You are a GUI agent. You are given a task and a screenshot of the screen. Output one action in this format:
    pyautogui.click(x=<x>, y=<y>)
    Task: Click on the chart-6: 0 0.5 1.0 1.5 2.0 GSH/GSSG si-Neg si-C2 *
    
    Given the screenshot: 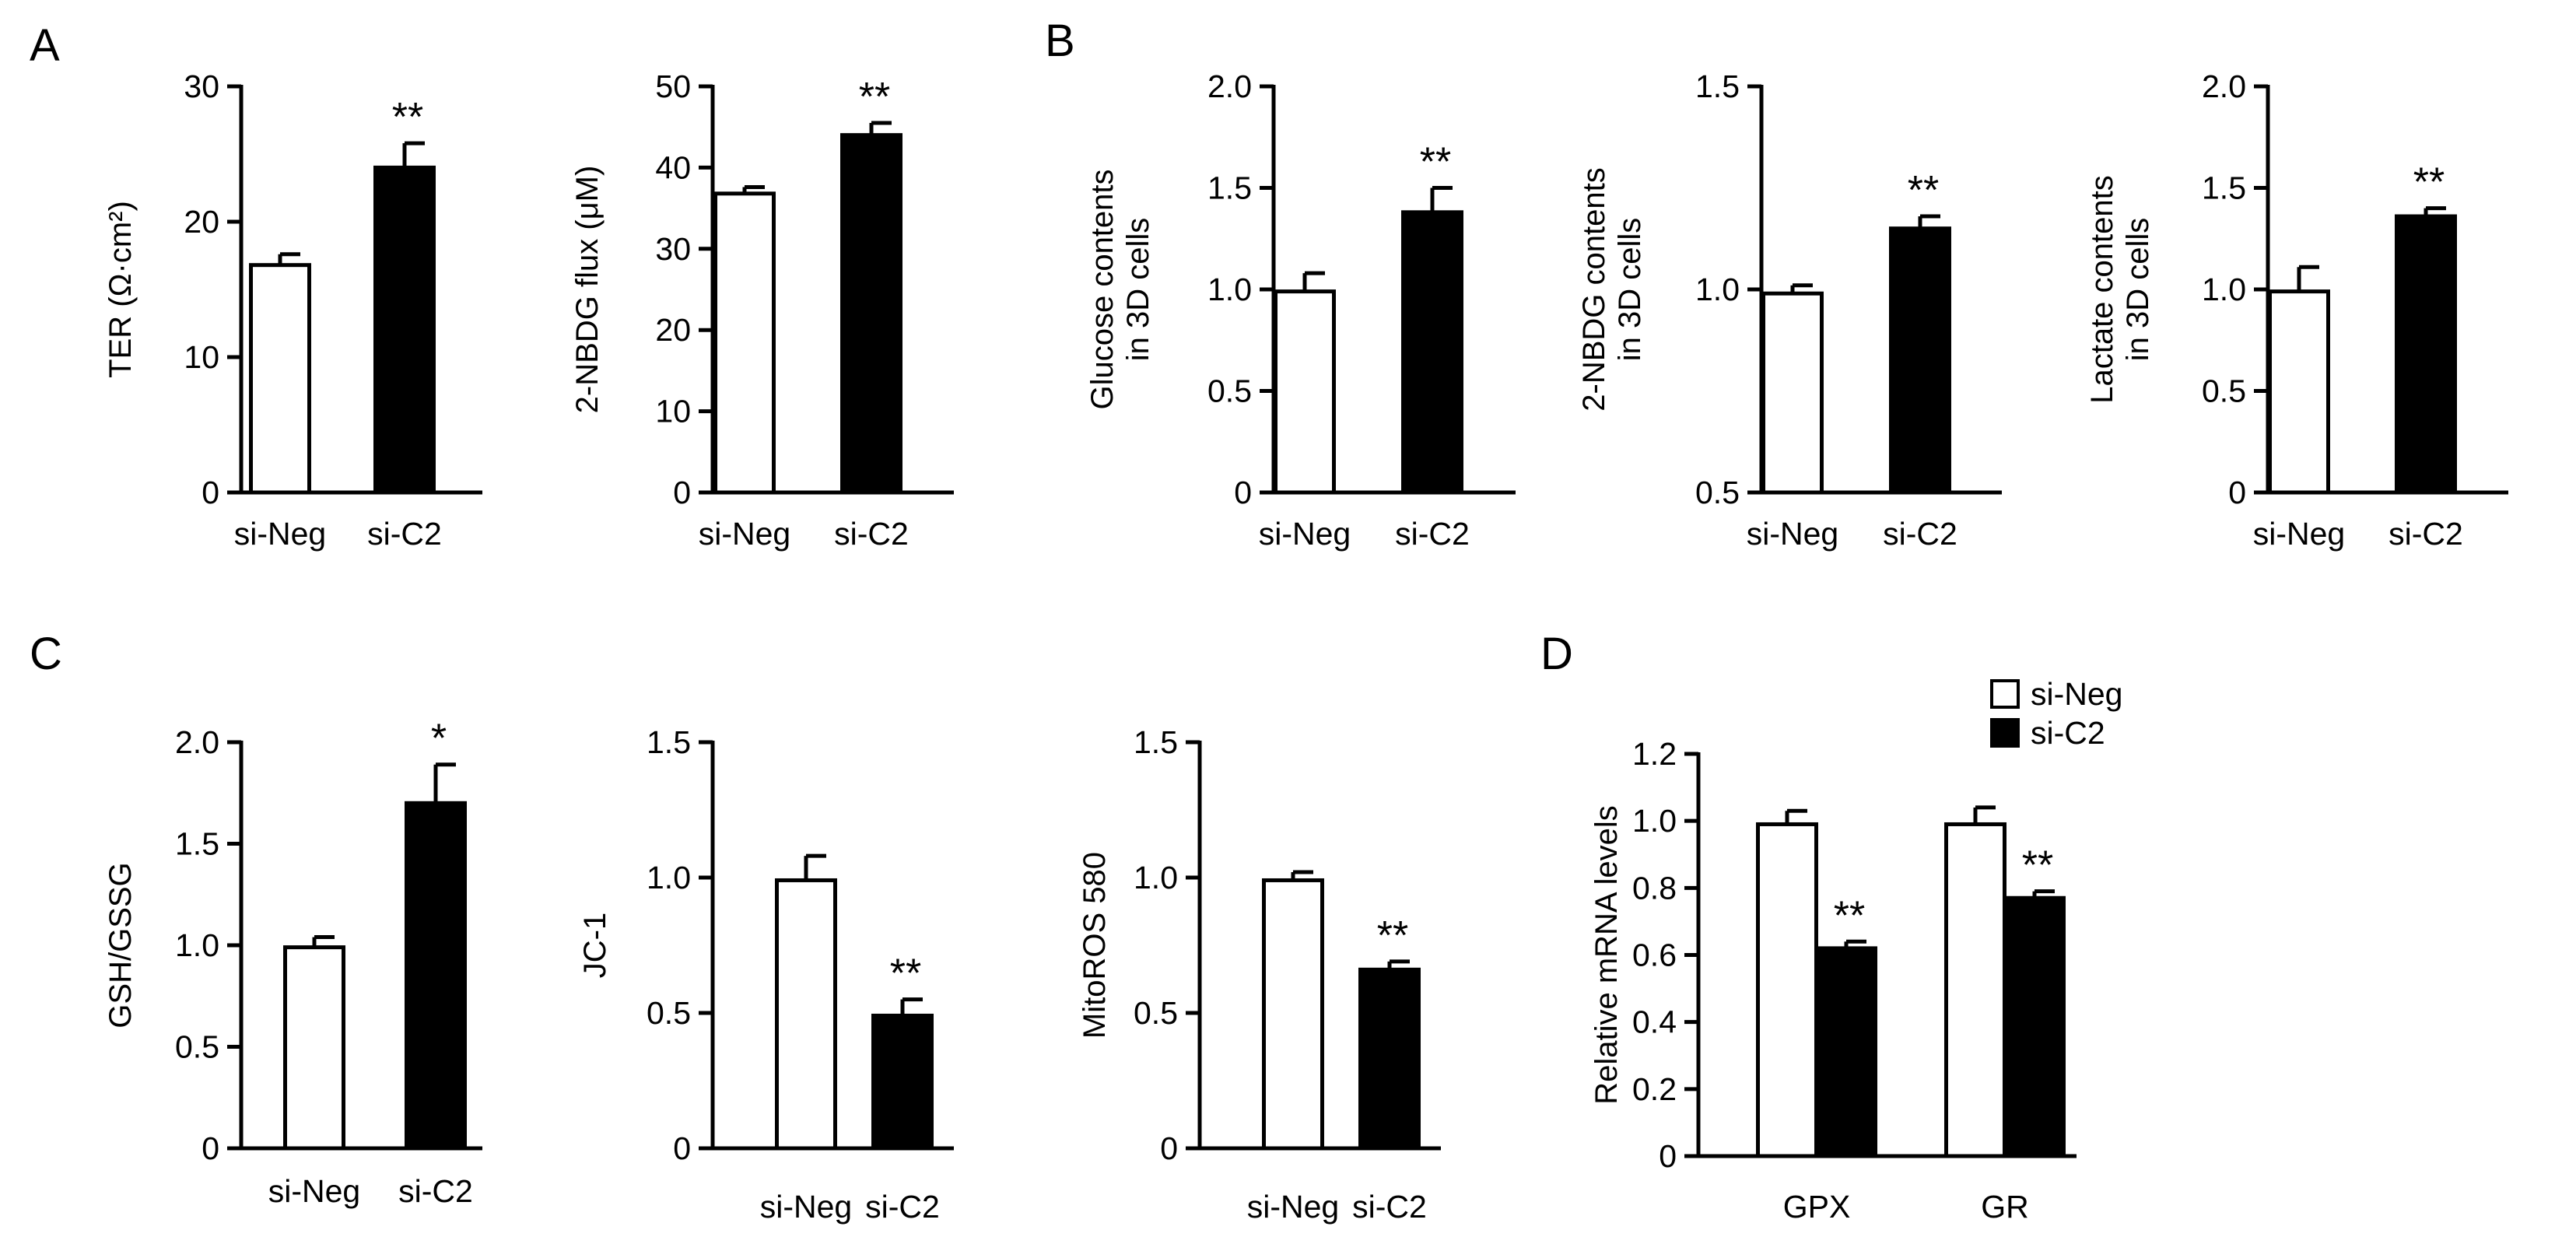 What is the action you would take?
    pyautogui.click(x=292, y=963)
    